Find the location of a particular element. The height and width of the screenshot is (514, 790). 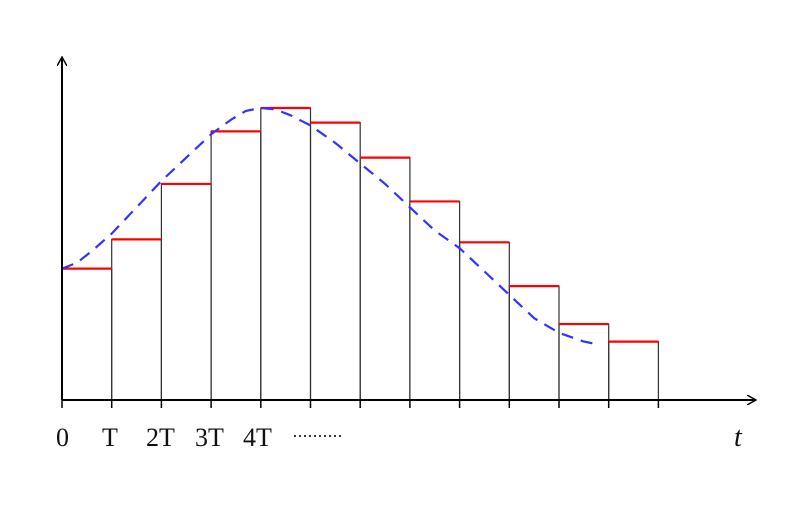

x-axis-label: t is located at coordinates (738, 437).